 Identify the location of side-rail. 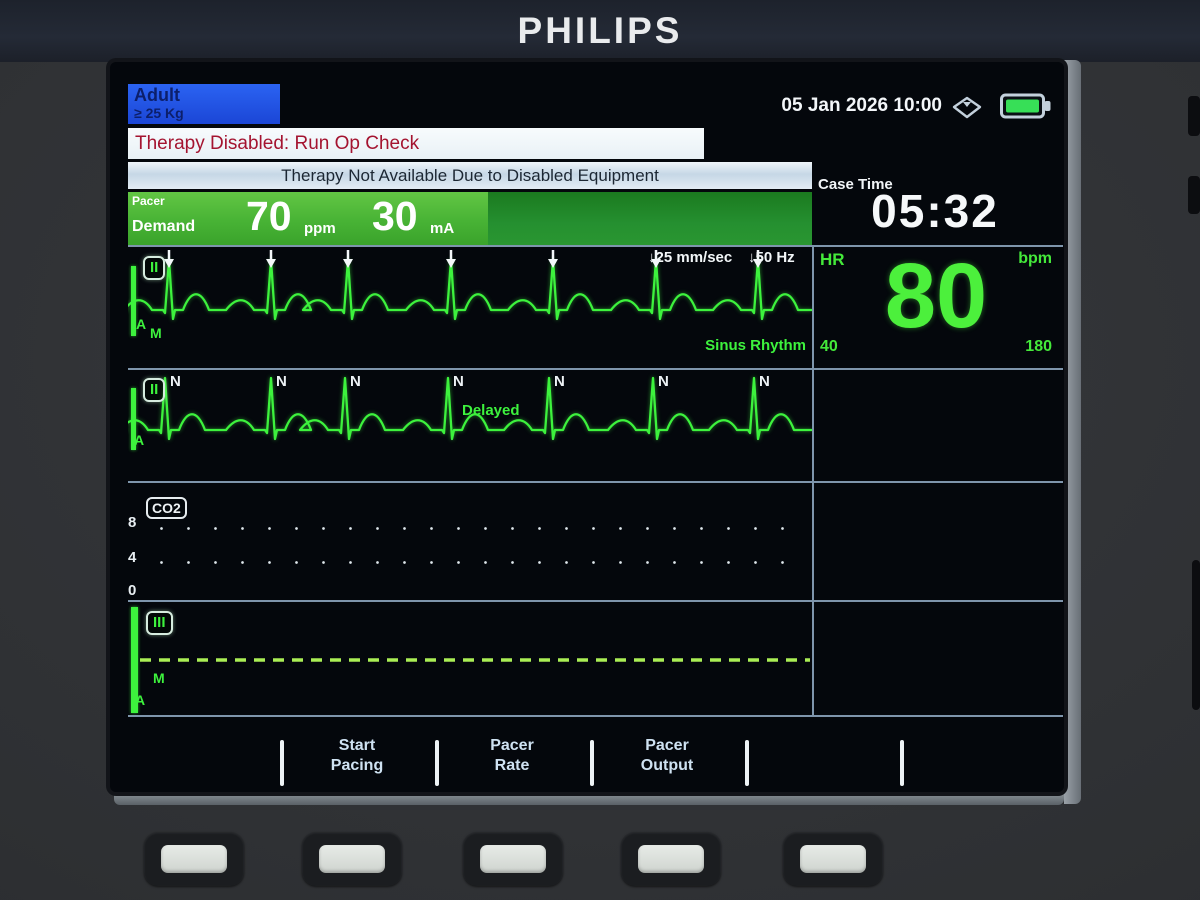
(1196, 635).